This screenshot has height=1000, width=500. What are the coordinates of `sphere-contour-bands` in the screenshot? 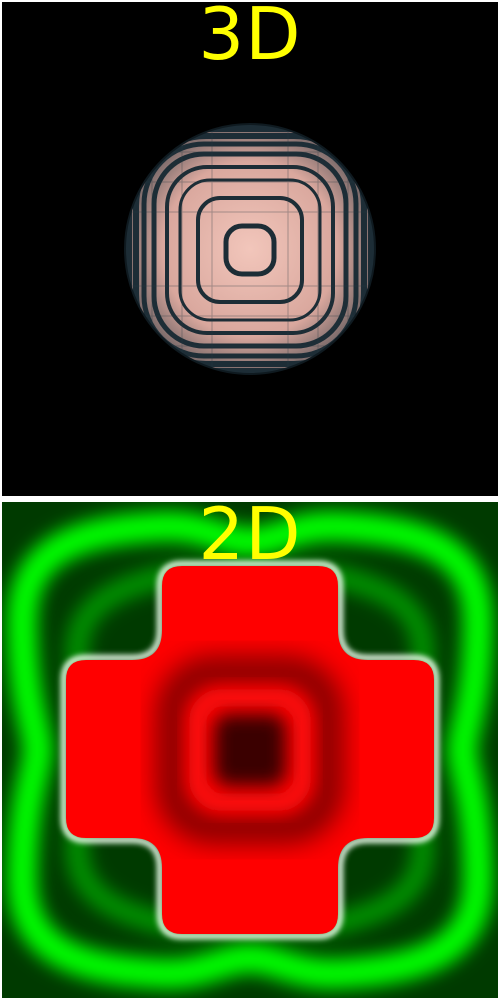 It's located at (250, 249).